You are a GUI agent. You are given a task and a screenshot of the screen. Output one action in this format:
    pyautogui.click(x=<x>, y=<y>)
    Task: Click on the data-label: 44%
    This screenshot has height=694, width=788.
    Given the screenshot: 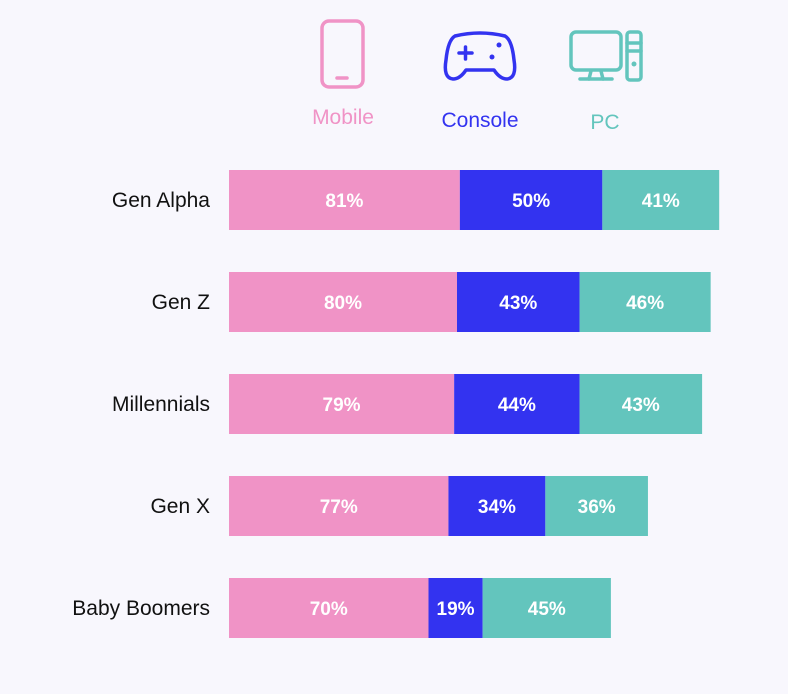 What is the action you would take?
    pyautogui.click(x=517, y=405)
    